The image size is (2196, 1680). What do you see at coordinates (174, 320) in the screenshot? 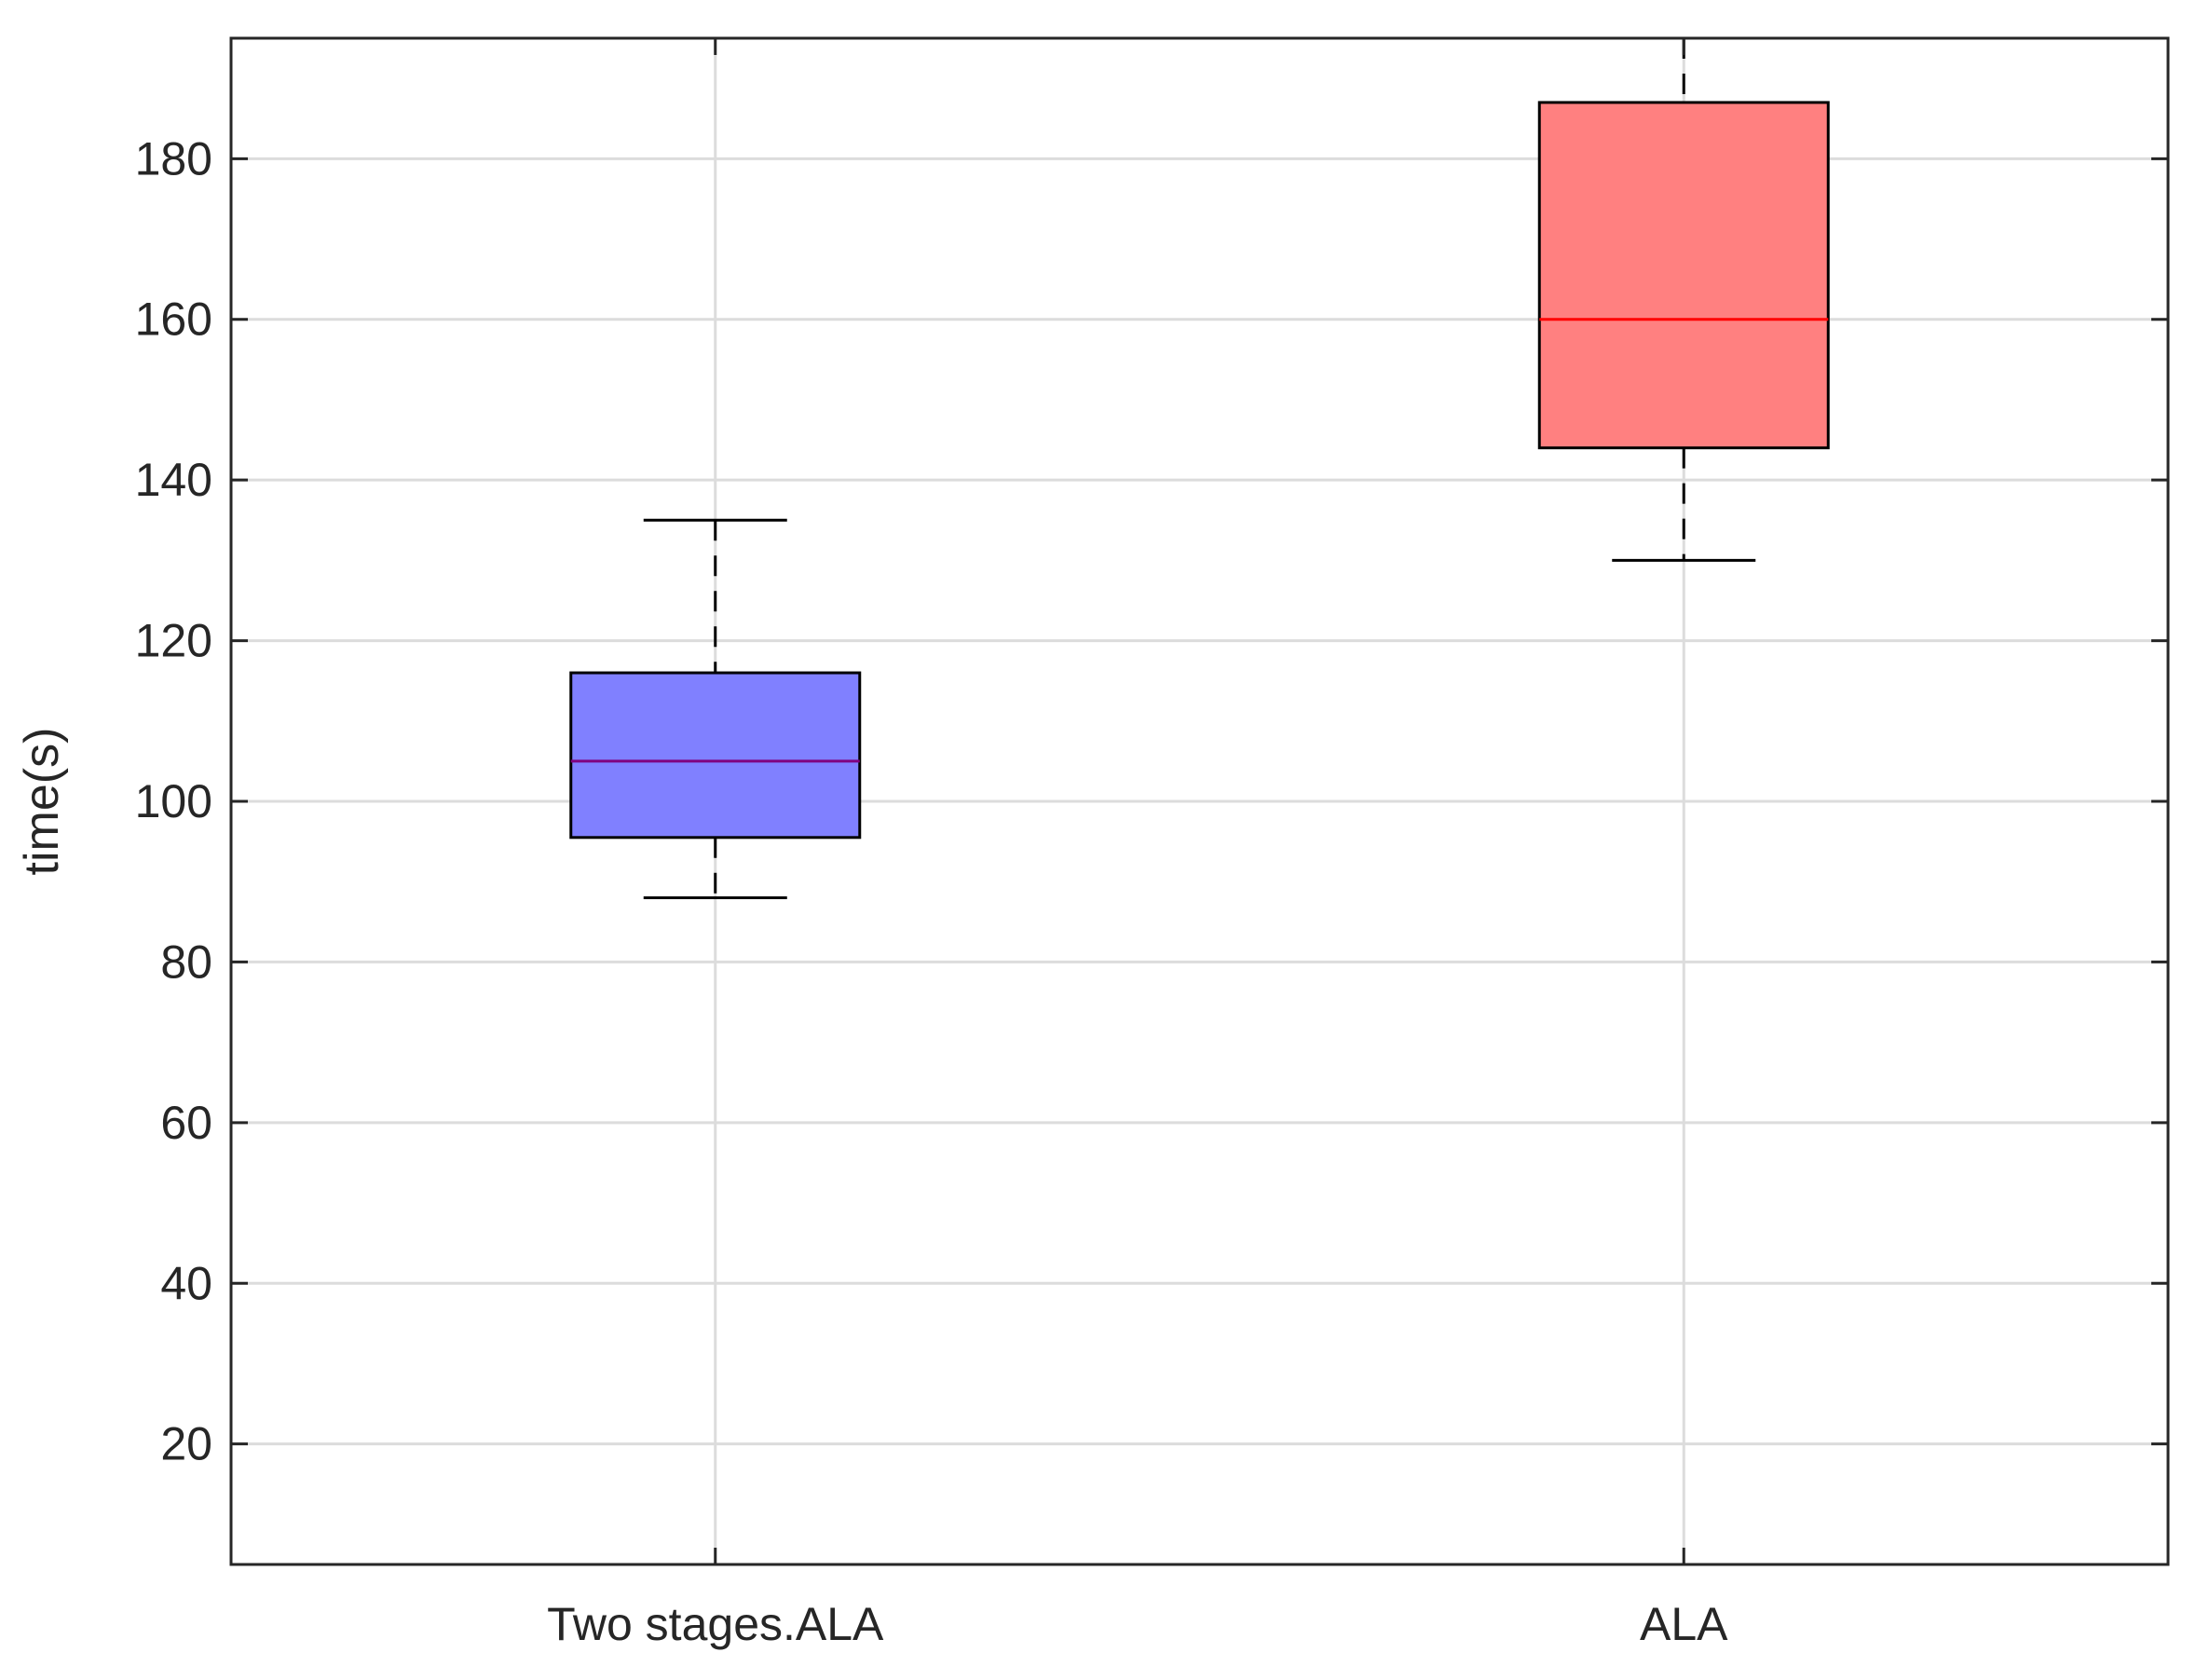
I see `y-tick-label: 160` at bounding box center [174, 320].